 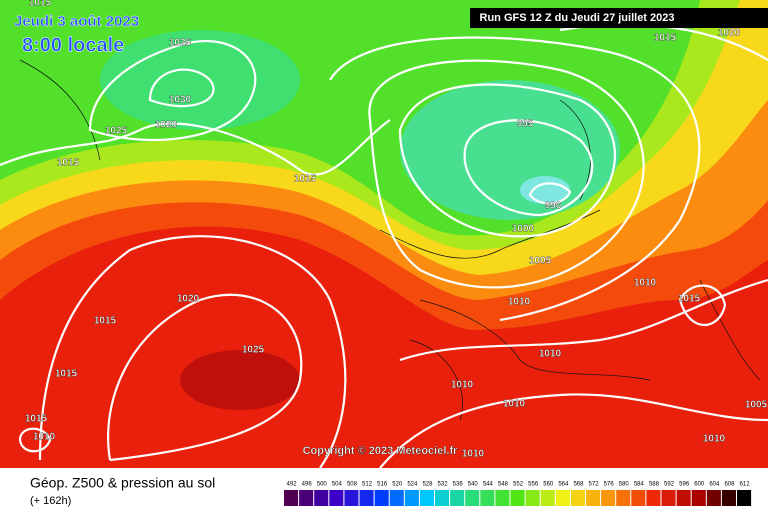 I want to click on copyright: Copyright © 2023 Meteociel.fr, so click(x=381, y=451).